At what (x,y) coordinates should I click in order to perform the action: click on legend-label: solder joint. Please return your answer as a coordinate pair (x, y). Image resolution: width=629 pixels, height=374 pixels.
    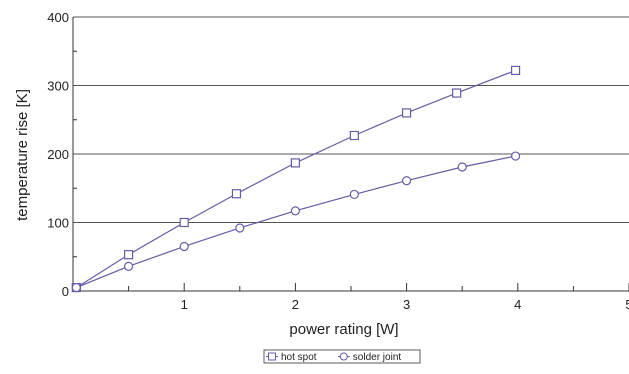
    Looking at the image, I should click on (377, 357).